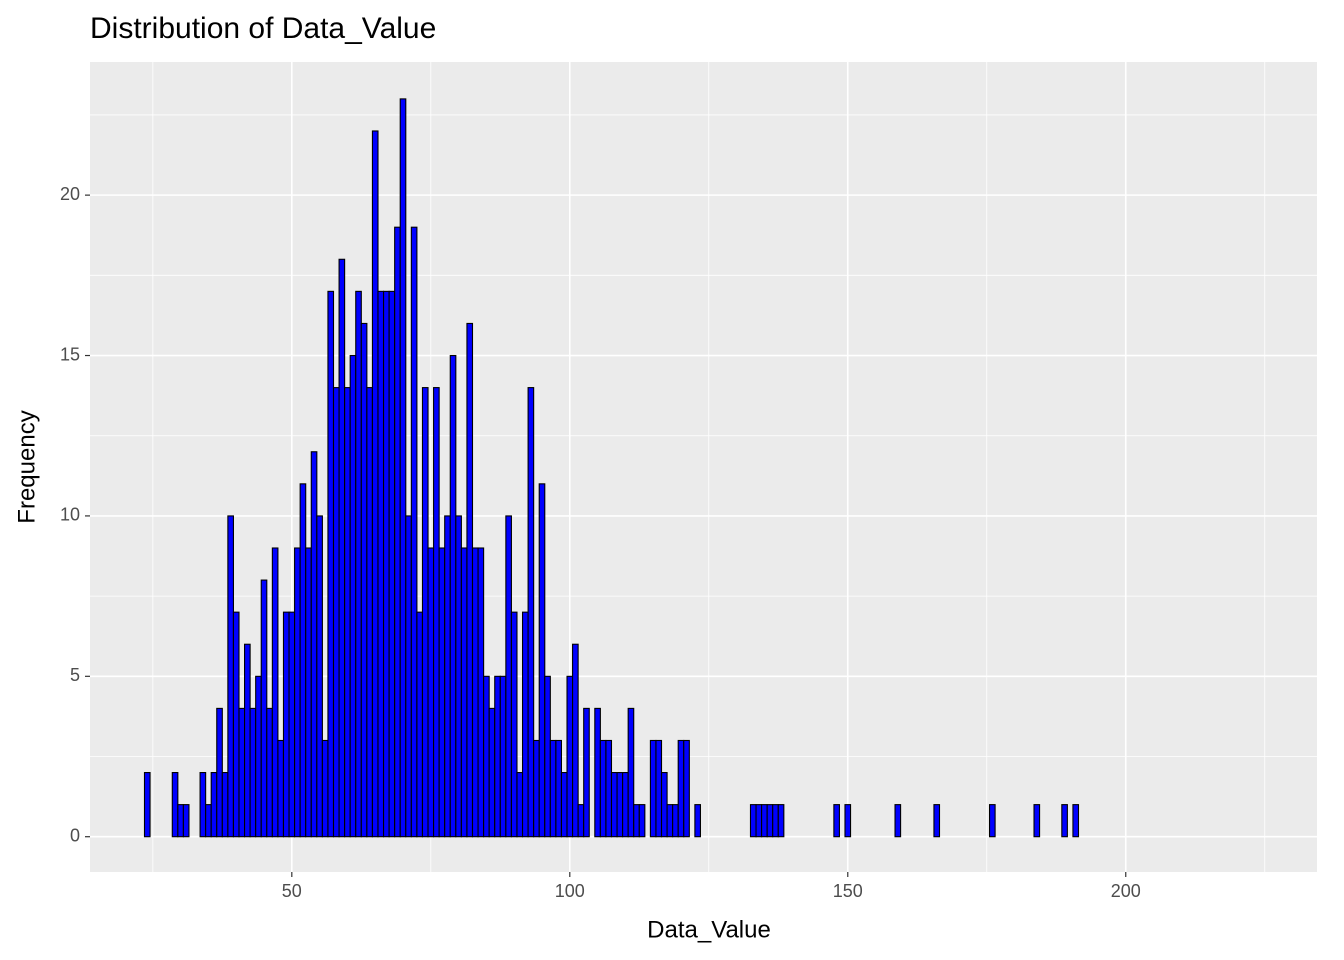 This screenshot has height=960, width=1344. What do you see at coordinates (26, 466) in the screenshot?
I see `y-axis-label: Frequency` at bounding box center [26, 466].